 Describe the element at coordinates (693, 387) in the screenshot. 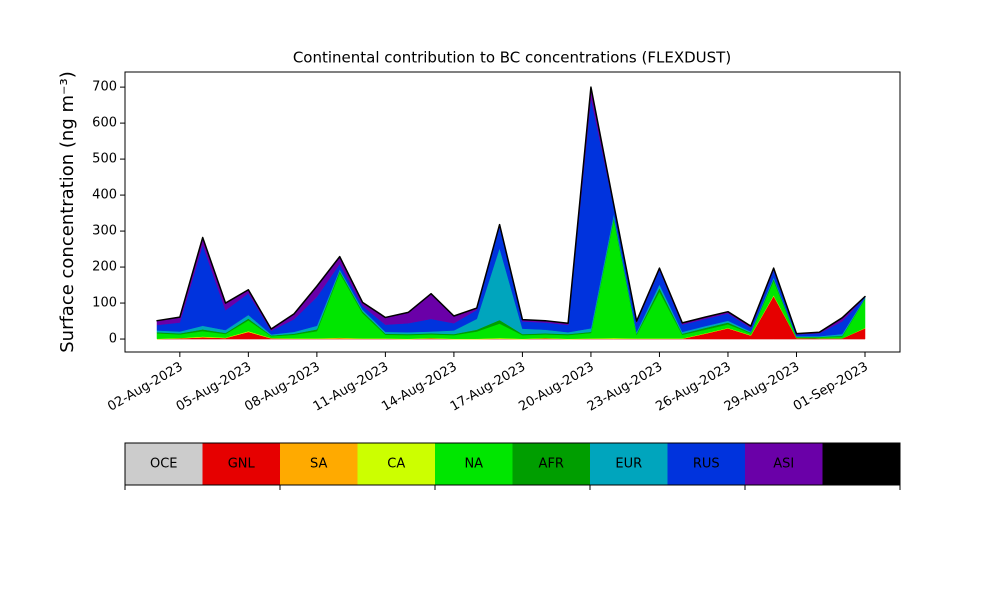

I see `x-tick-label: 26-Aug-2023` at that location.